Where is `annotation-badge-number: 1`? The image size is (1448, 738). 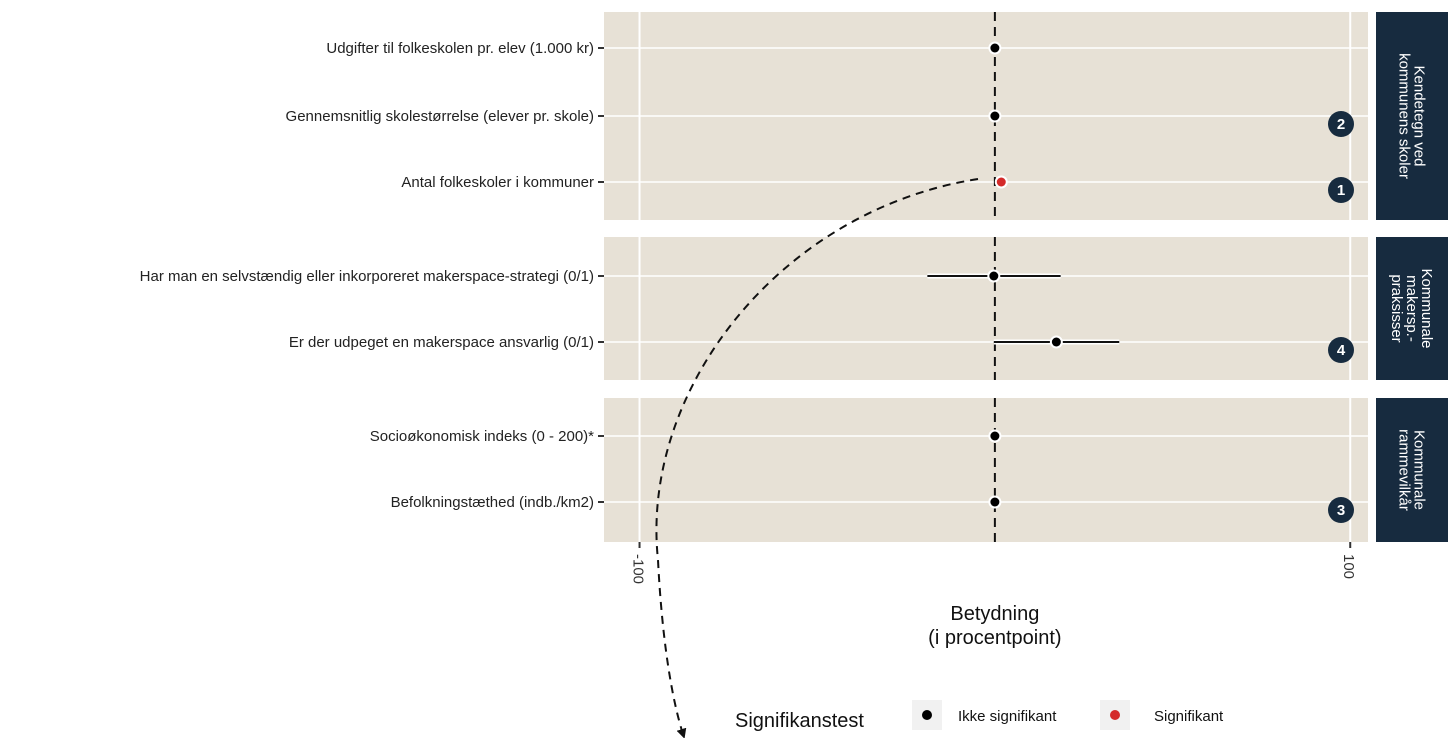 annotation-badge-number: 1 is located at coordinates (1341, 190).